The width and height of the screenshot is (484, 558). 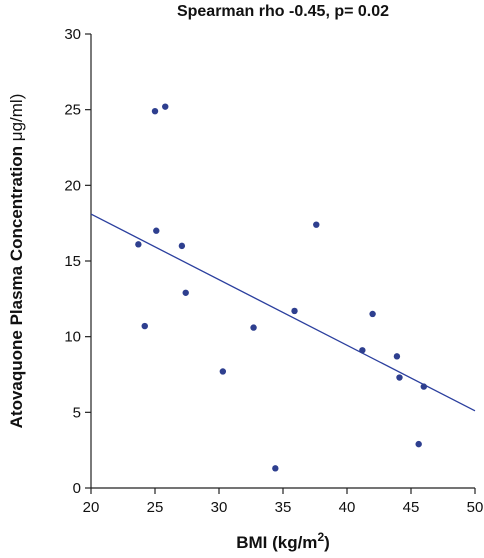 What do you see at coordinates (72, 34) in the screenshot?
I see `y-tick-label: 30` at bounding box center [72, 34].